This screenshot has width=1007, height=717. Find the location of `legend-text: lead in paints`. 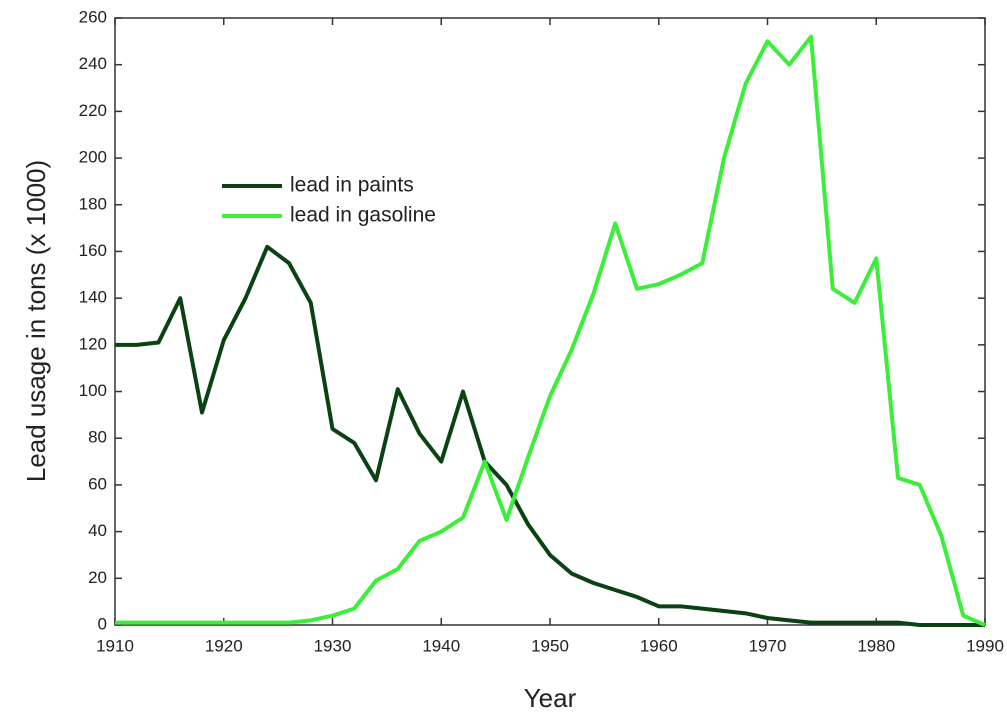

legend-text: lead in paints is located at coordinates (352, 185).